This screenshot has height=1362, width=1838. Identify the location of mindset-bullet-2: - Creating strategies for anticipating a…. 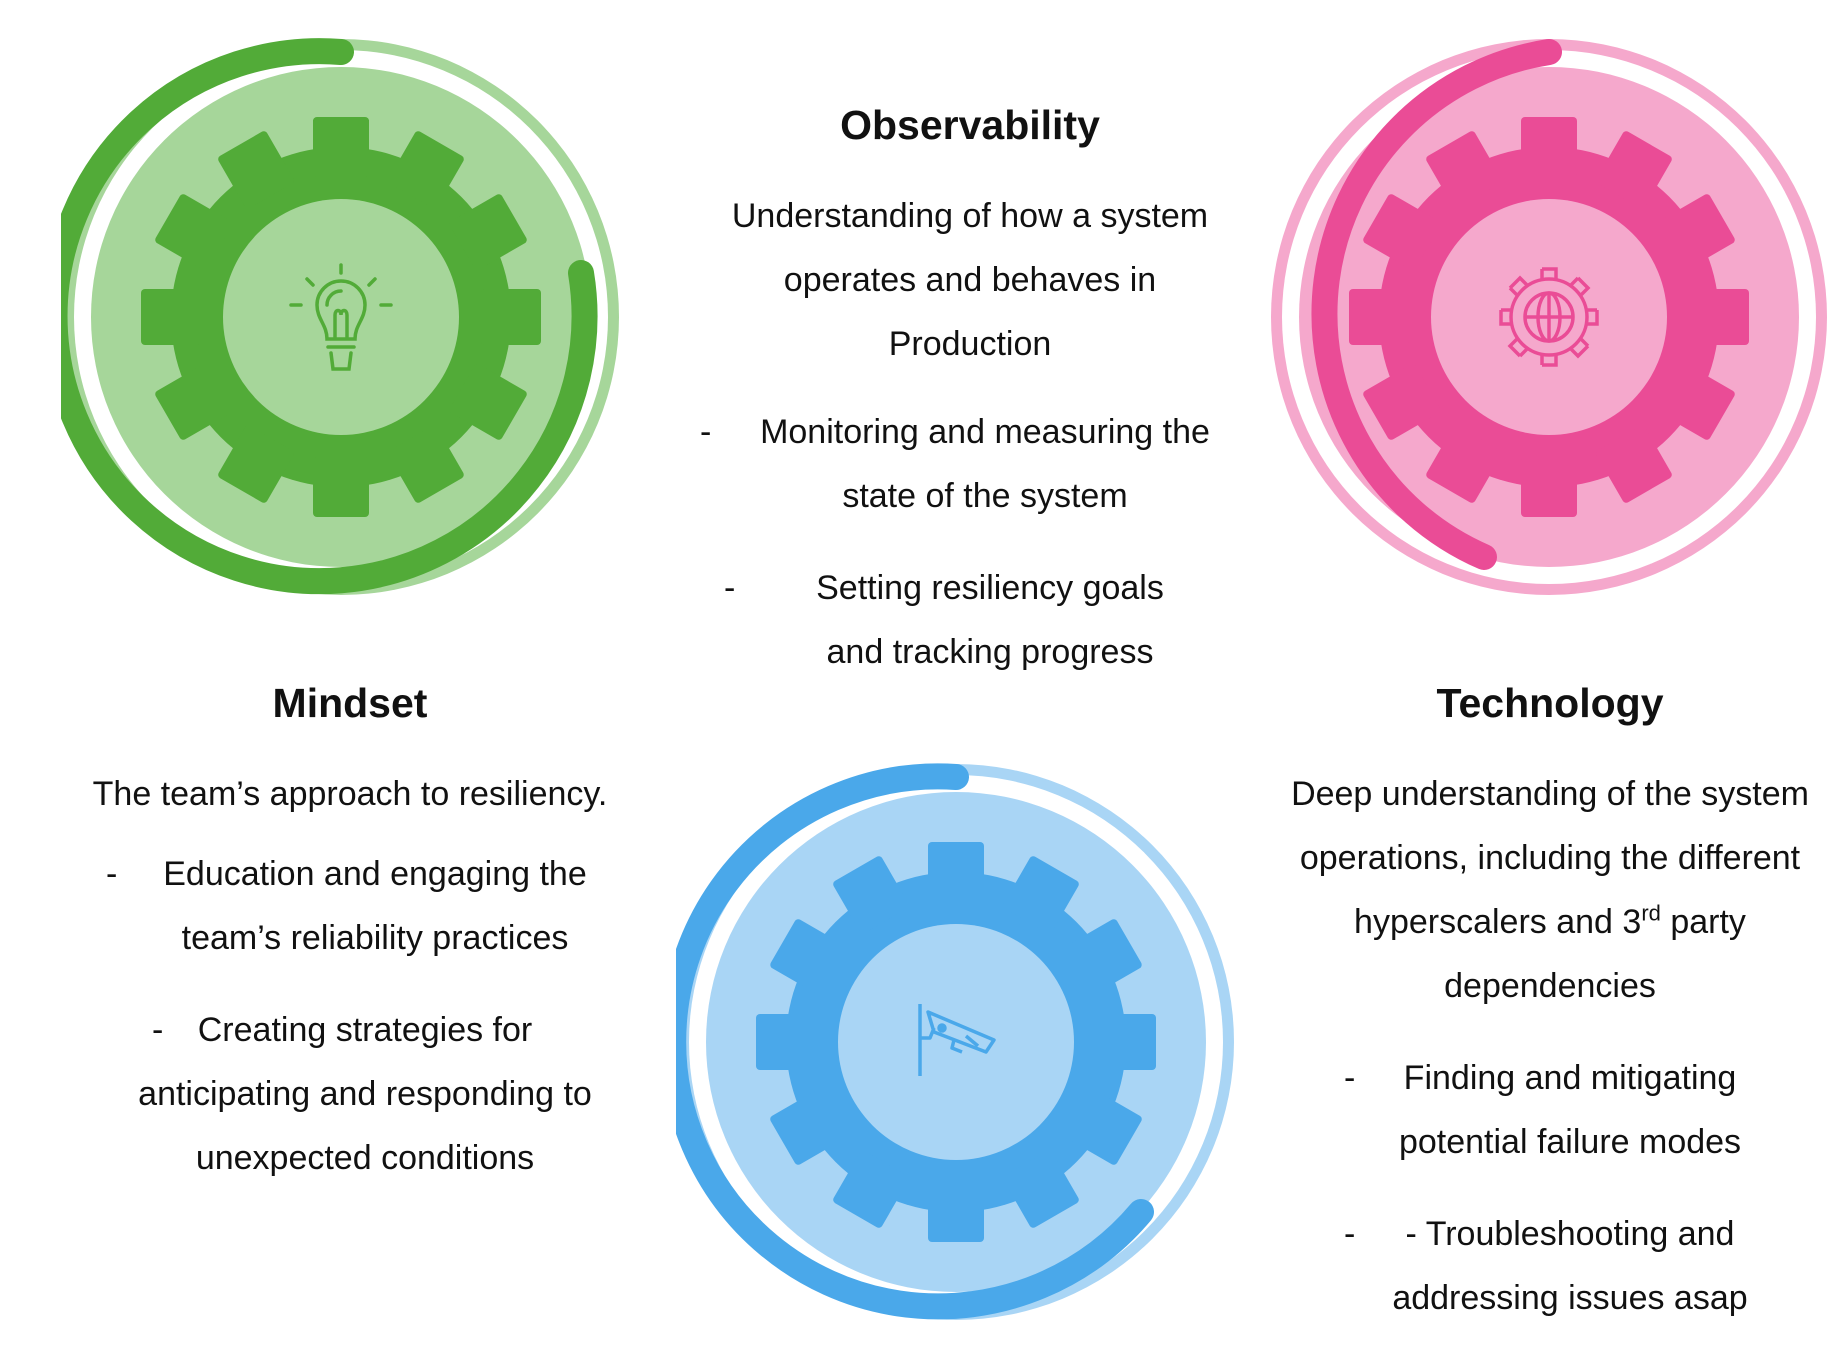
(350, 1094).